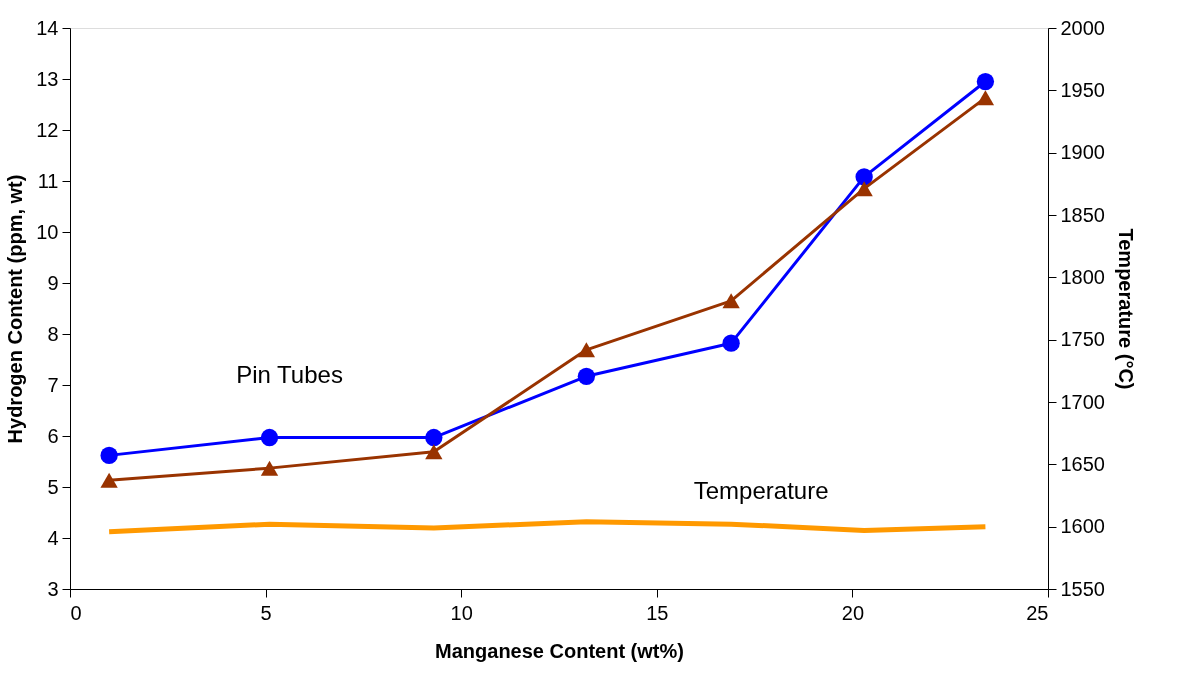 The width and height of the screenshot is (1198, 684). Describe the element at coordinates (53, 588) in the screenshot. I see `y-tick-label: 3` at that location.